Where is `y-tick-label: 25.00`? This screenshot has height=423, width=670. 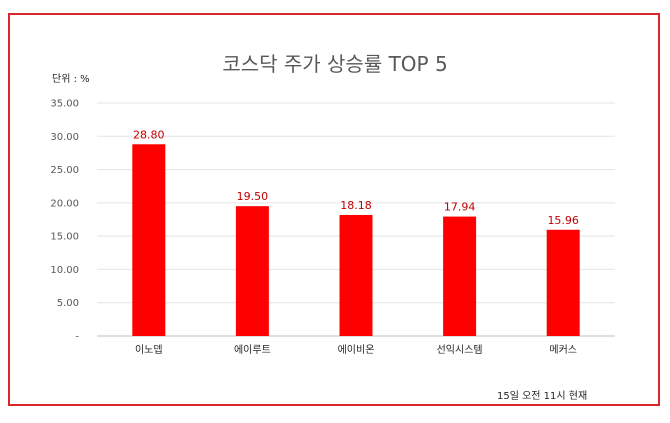 y-tick-label: 25.00 is located at coordinates (64, 170).